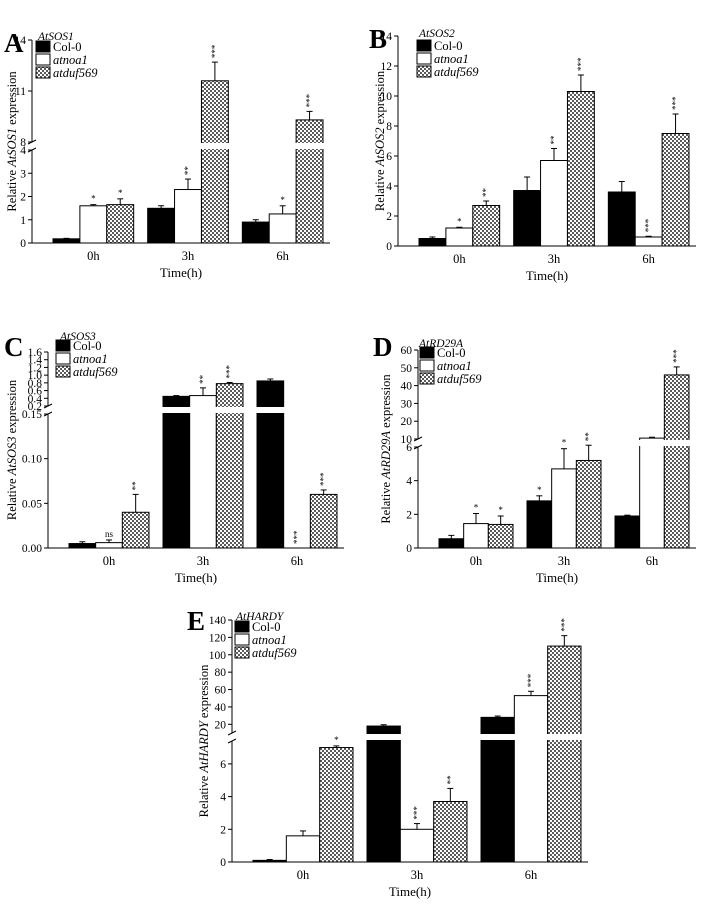 The width and height of the screenshot is (709, 906). Describe the element at coordinates (20, 92) in the screenshot. I see `y-tick-label: 11` at that location.